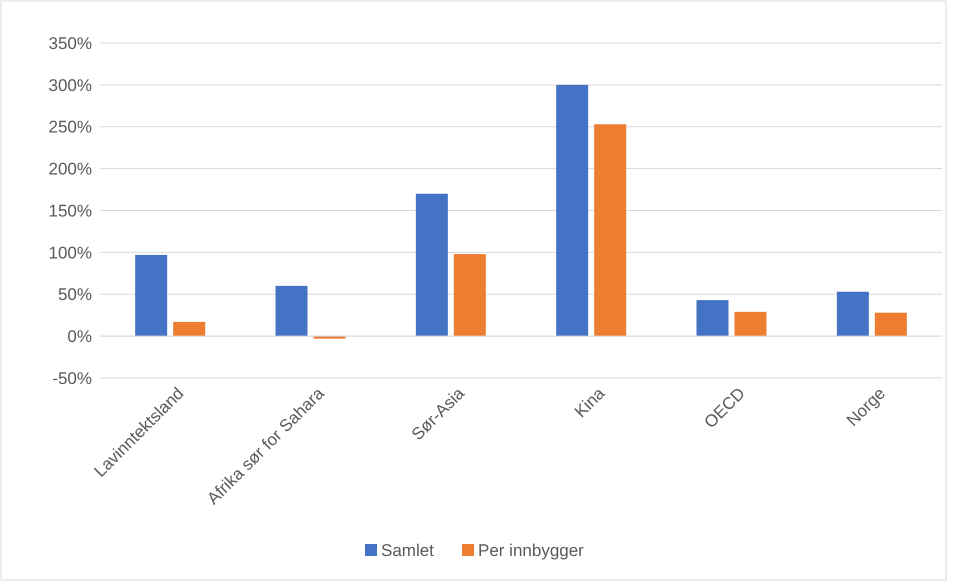 This screenshot has width=957, height=581. I want to click on legend-label: Samlet, so click(407, 550).